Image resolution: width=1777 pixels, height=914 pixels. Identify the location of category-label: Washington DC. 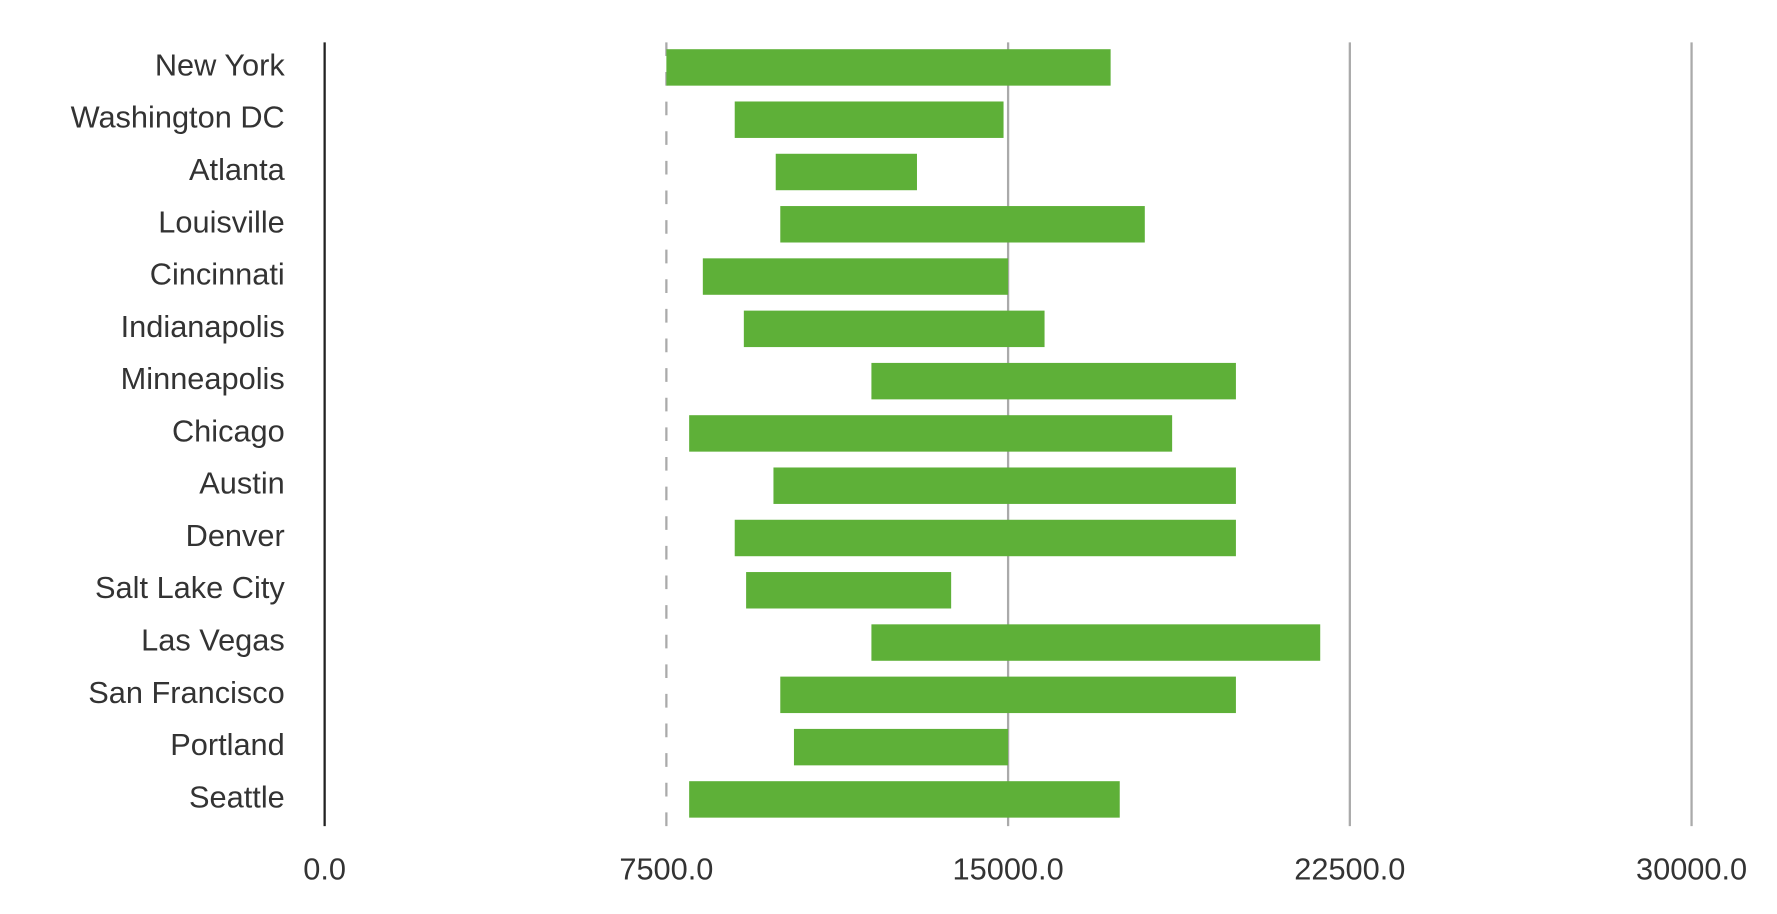
(178, 117).